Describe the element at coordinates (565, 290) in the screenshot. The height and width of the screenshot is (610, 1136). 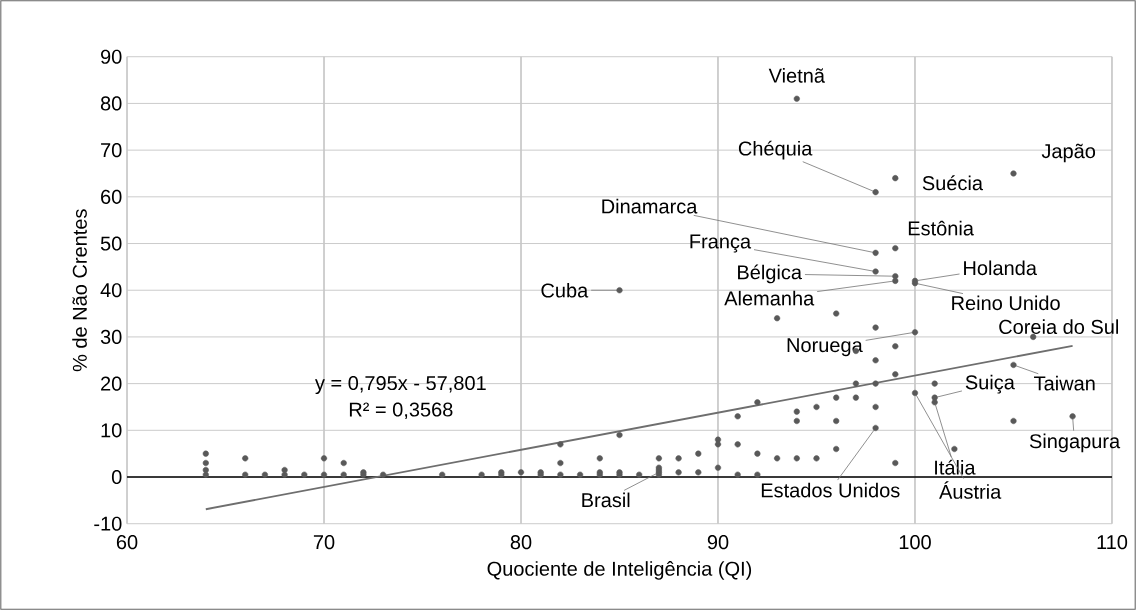
I see `annotation: Cuba` at that location.